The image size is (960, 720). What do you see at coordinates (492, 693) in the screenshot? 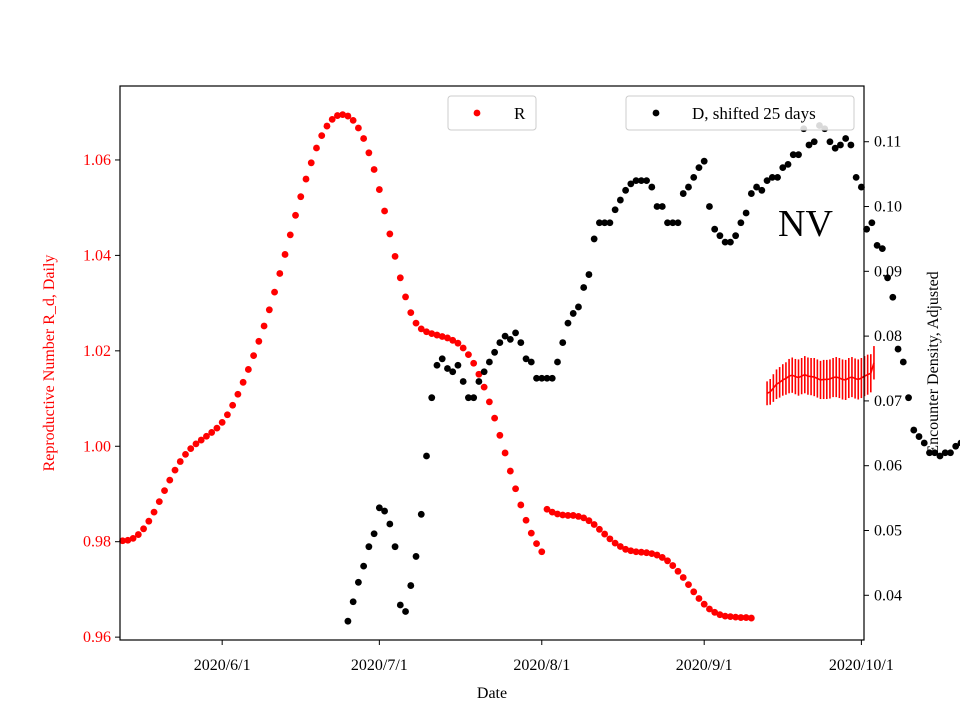
I see `x-axis-label: Date` at bounding box center [492, 693].